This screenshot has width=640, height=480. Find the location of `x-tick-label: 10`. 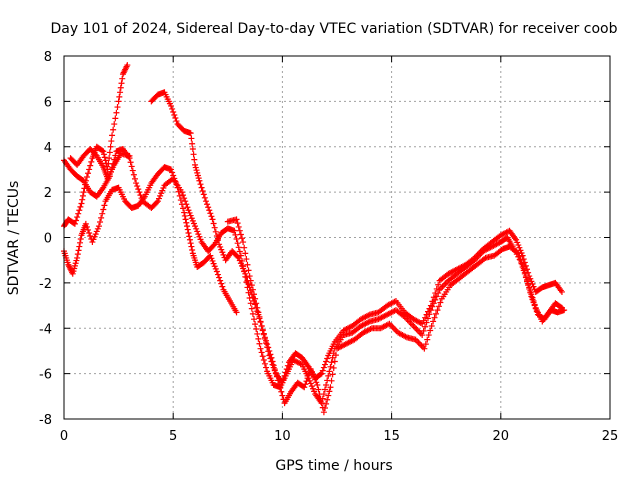

x-tick-label: 10 is located at coordinates (282, 436).